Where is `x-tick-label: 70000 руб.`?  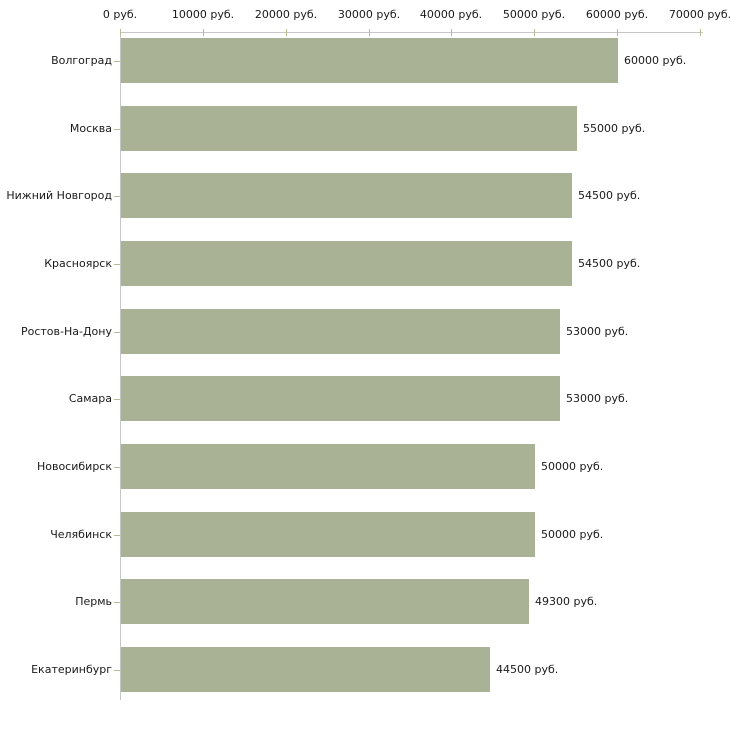 x-tick-label: 70000 руб. is located at coordinates (699, 14).